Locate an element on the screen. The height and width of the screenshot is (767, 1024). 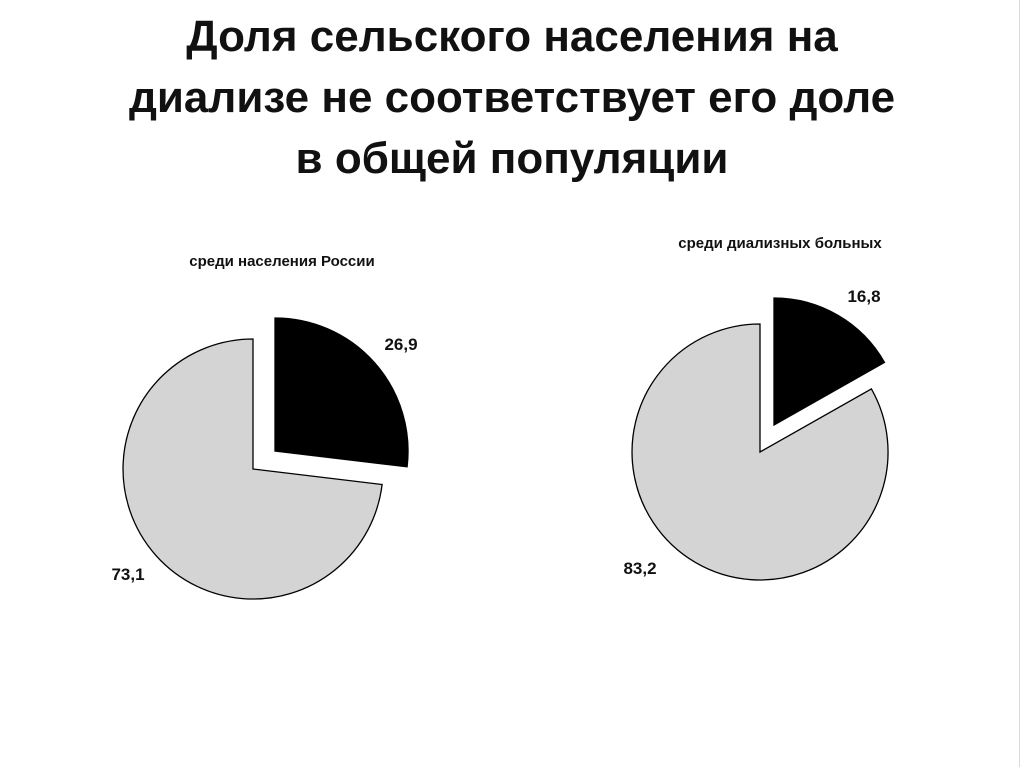
data-label-dialysis-other: 83,2 is located at coordinates (639, 568).